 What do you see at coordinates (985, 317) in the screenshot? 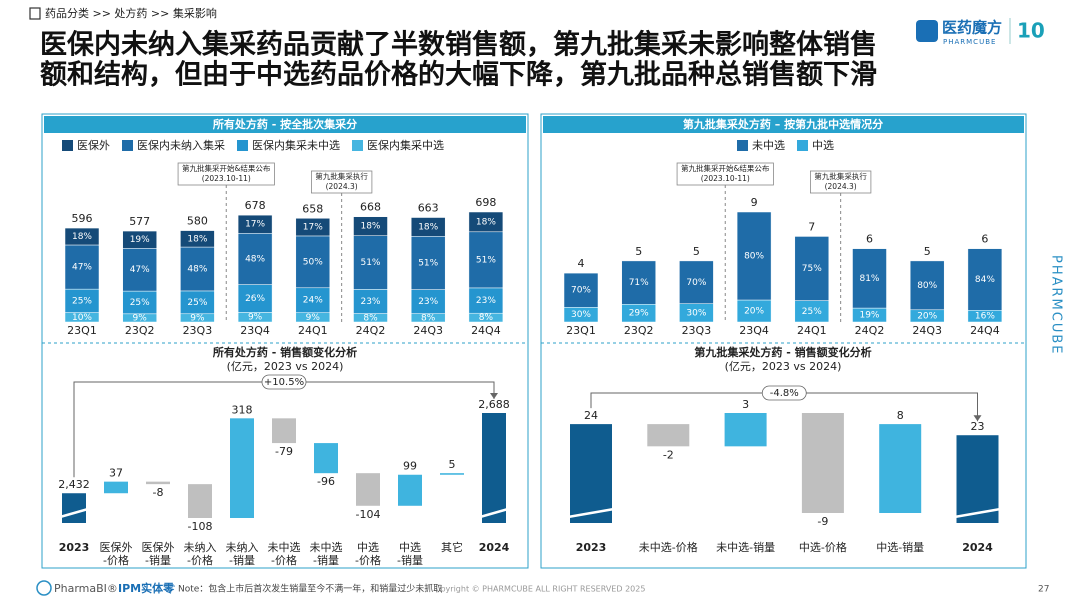
I see `segment-label: 16%` at bounding box center [985, 317].